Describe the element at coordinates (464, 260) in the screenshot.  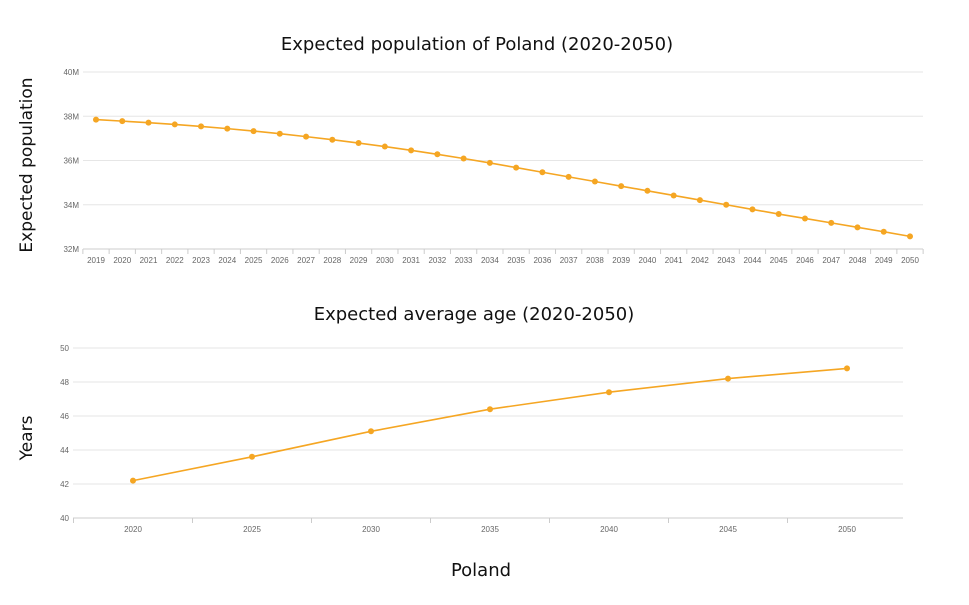
I see `x-tick-label: 2033` at that location.